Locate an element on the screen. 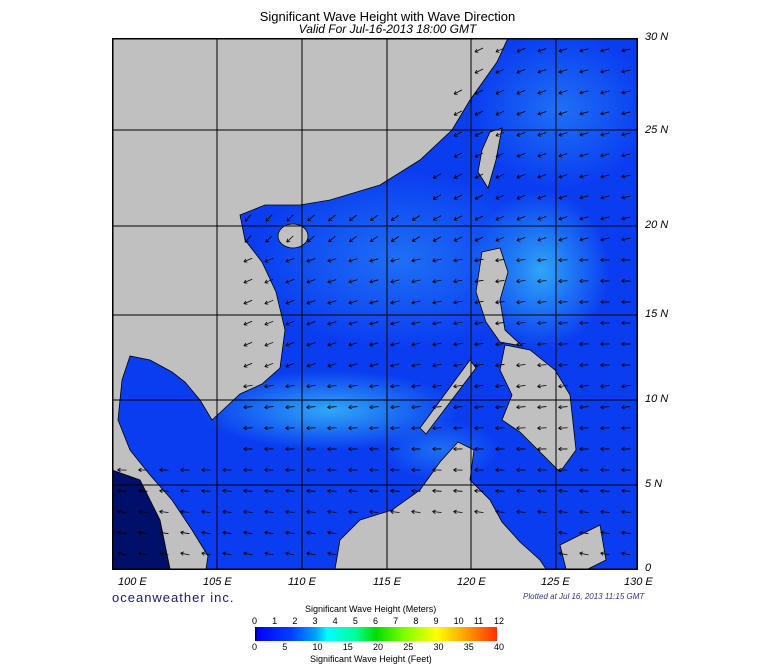 This screenshot has width=775, height=665. visayas-mindanao is located at coordinates (538, 408).